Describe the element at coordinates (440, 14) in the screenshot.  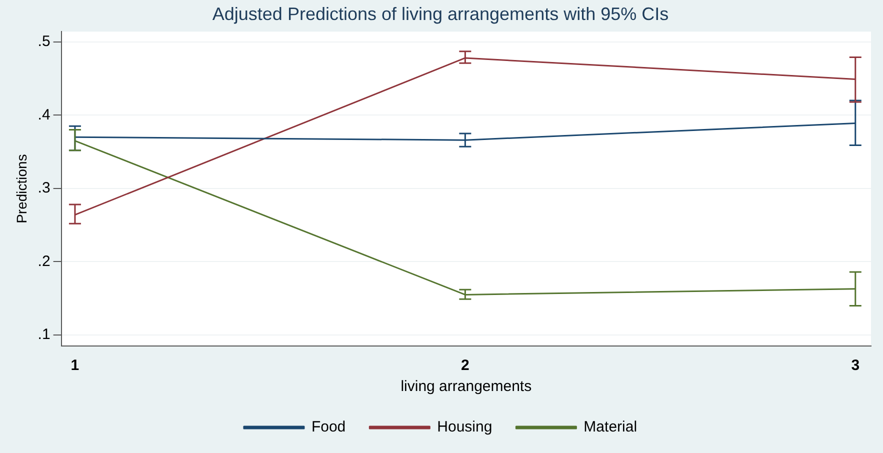
I see `chart-title: Adjusted Predictions of living arrangements with 95% CIs` at that location.